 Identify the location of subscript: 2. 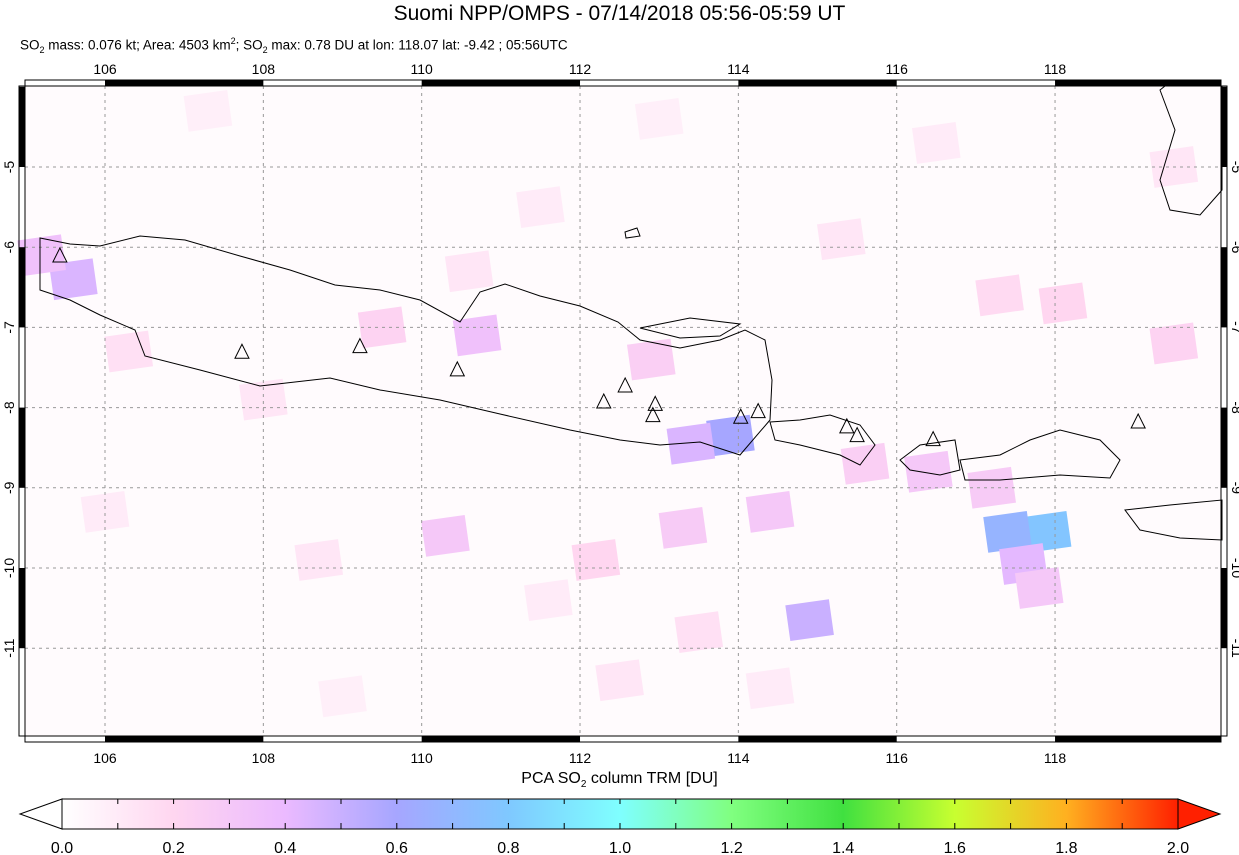
(265, 50).